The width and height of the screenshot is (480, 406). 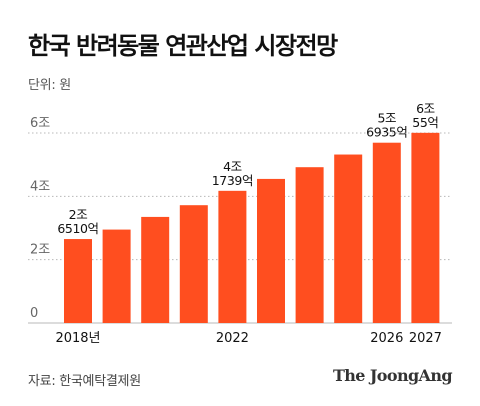 What do you see at coordinates (77, 338) in the screenshot?
I see `x-tick-label: 2018년` at bounding box center [77, 338].